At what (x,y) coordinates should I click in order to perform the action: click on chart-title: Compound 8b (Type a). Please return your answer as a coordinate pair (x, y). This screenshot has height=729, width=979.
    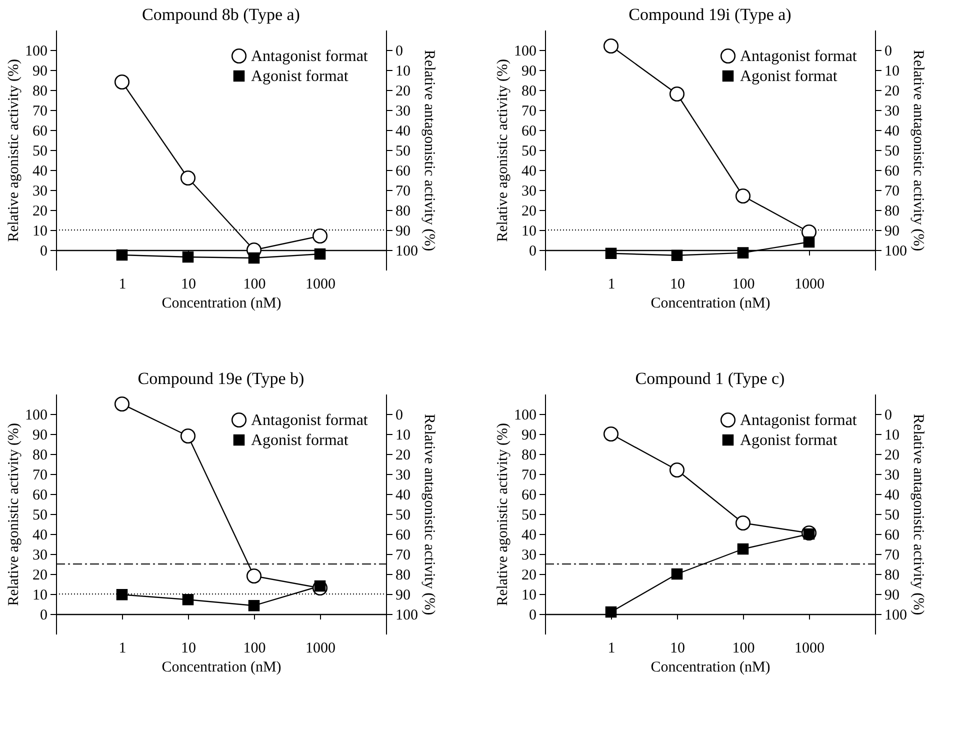
    Looking at the image, I should click on (221, 14).